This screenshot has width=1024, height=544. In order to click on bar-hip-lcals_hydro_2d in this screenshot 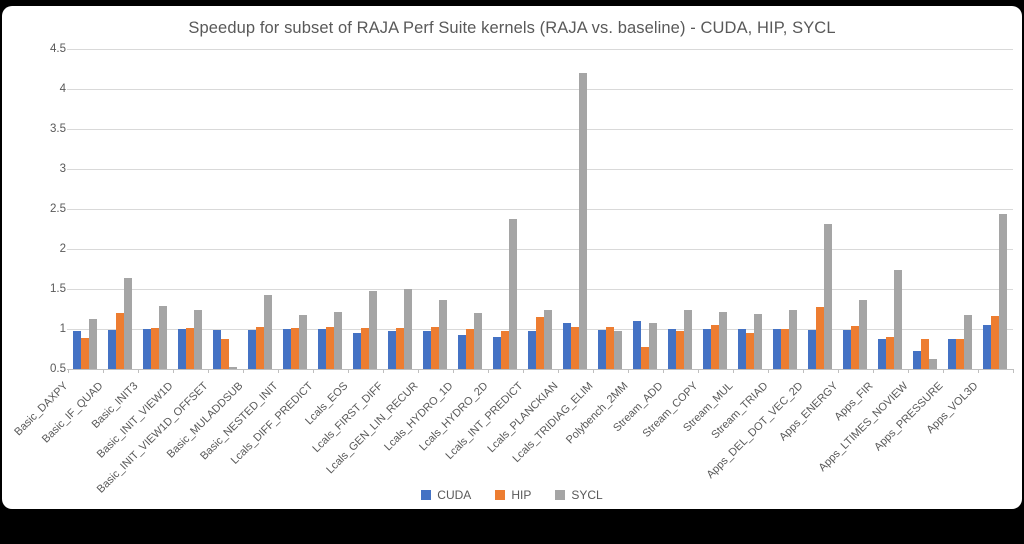, I will do `click(505, 350)`.